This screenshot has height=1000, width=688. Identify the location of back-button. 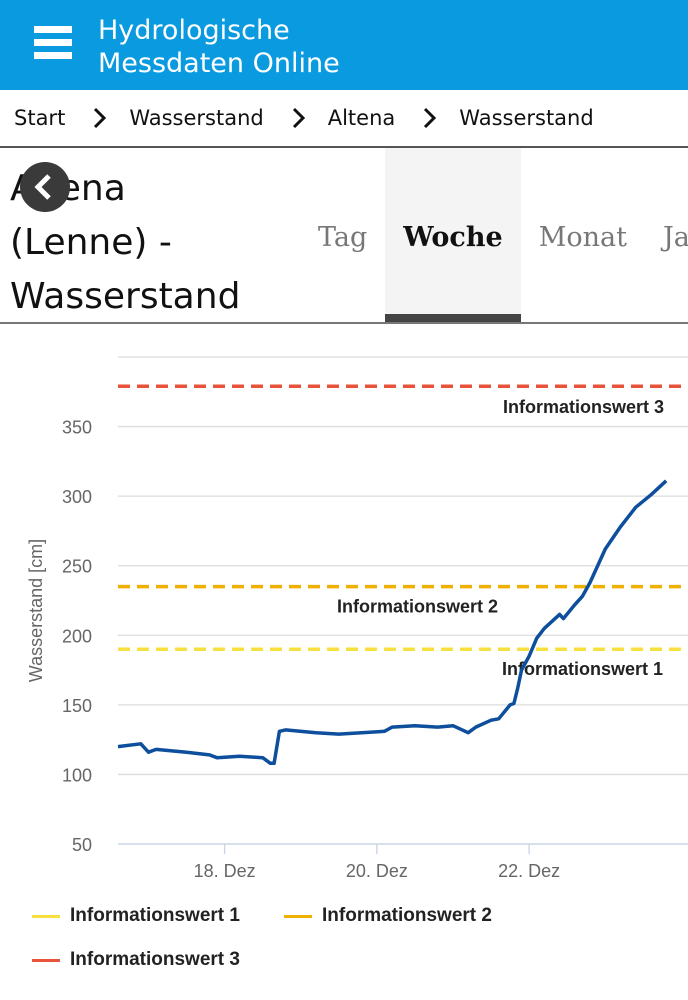
(45, 187).